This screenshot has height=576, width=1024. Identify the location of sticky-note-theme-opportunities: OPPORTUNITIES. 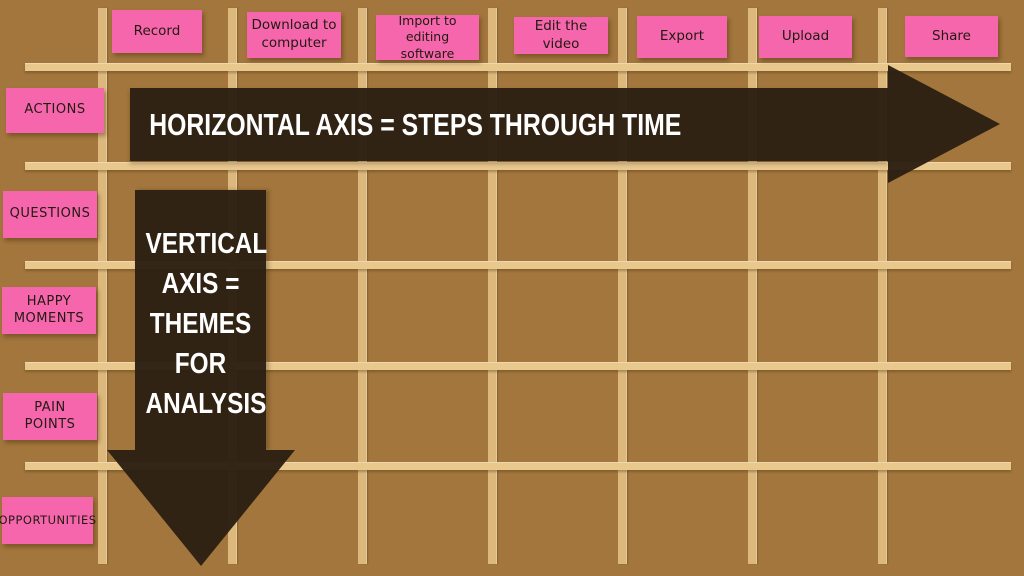
(48, 520).